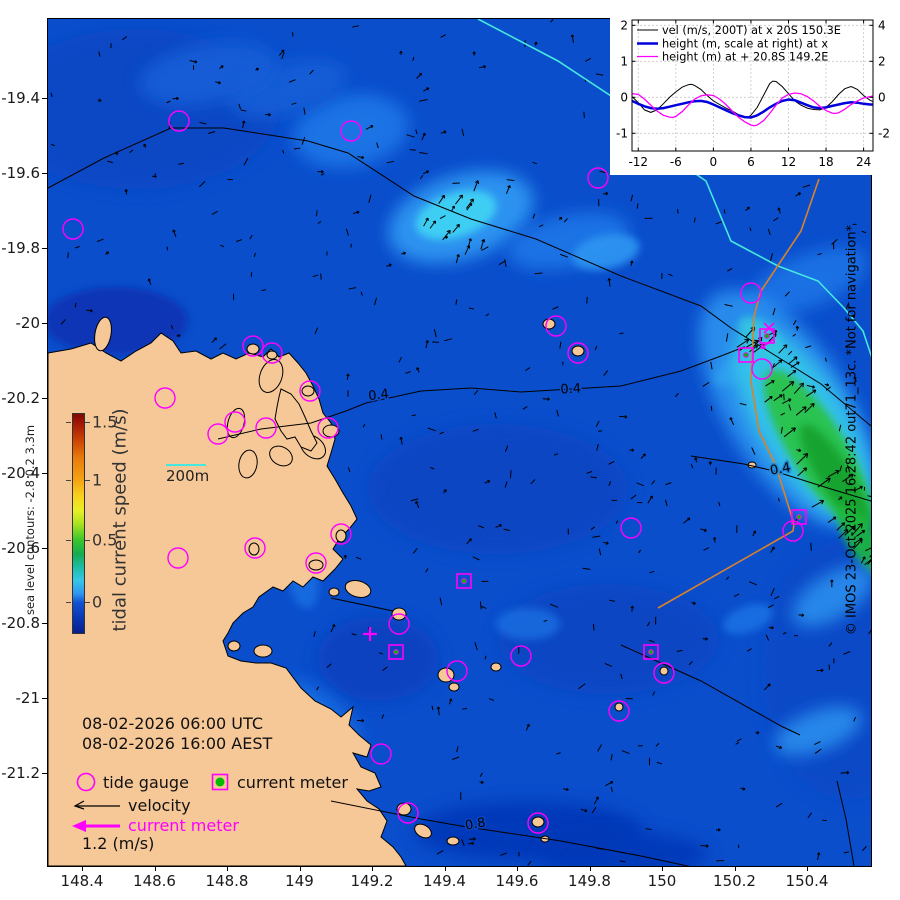  I want to click on colorbar-tick-label: 0.5, so click(105, 540).